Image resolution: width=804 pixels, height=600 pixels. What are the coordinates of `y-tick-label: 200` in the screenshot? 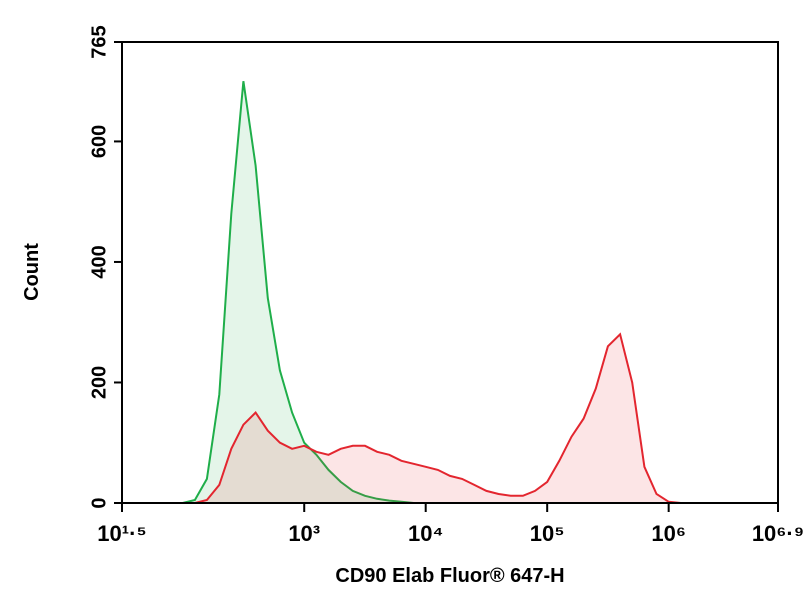 It's located at (99, 382).